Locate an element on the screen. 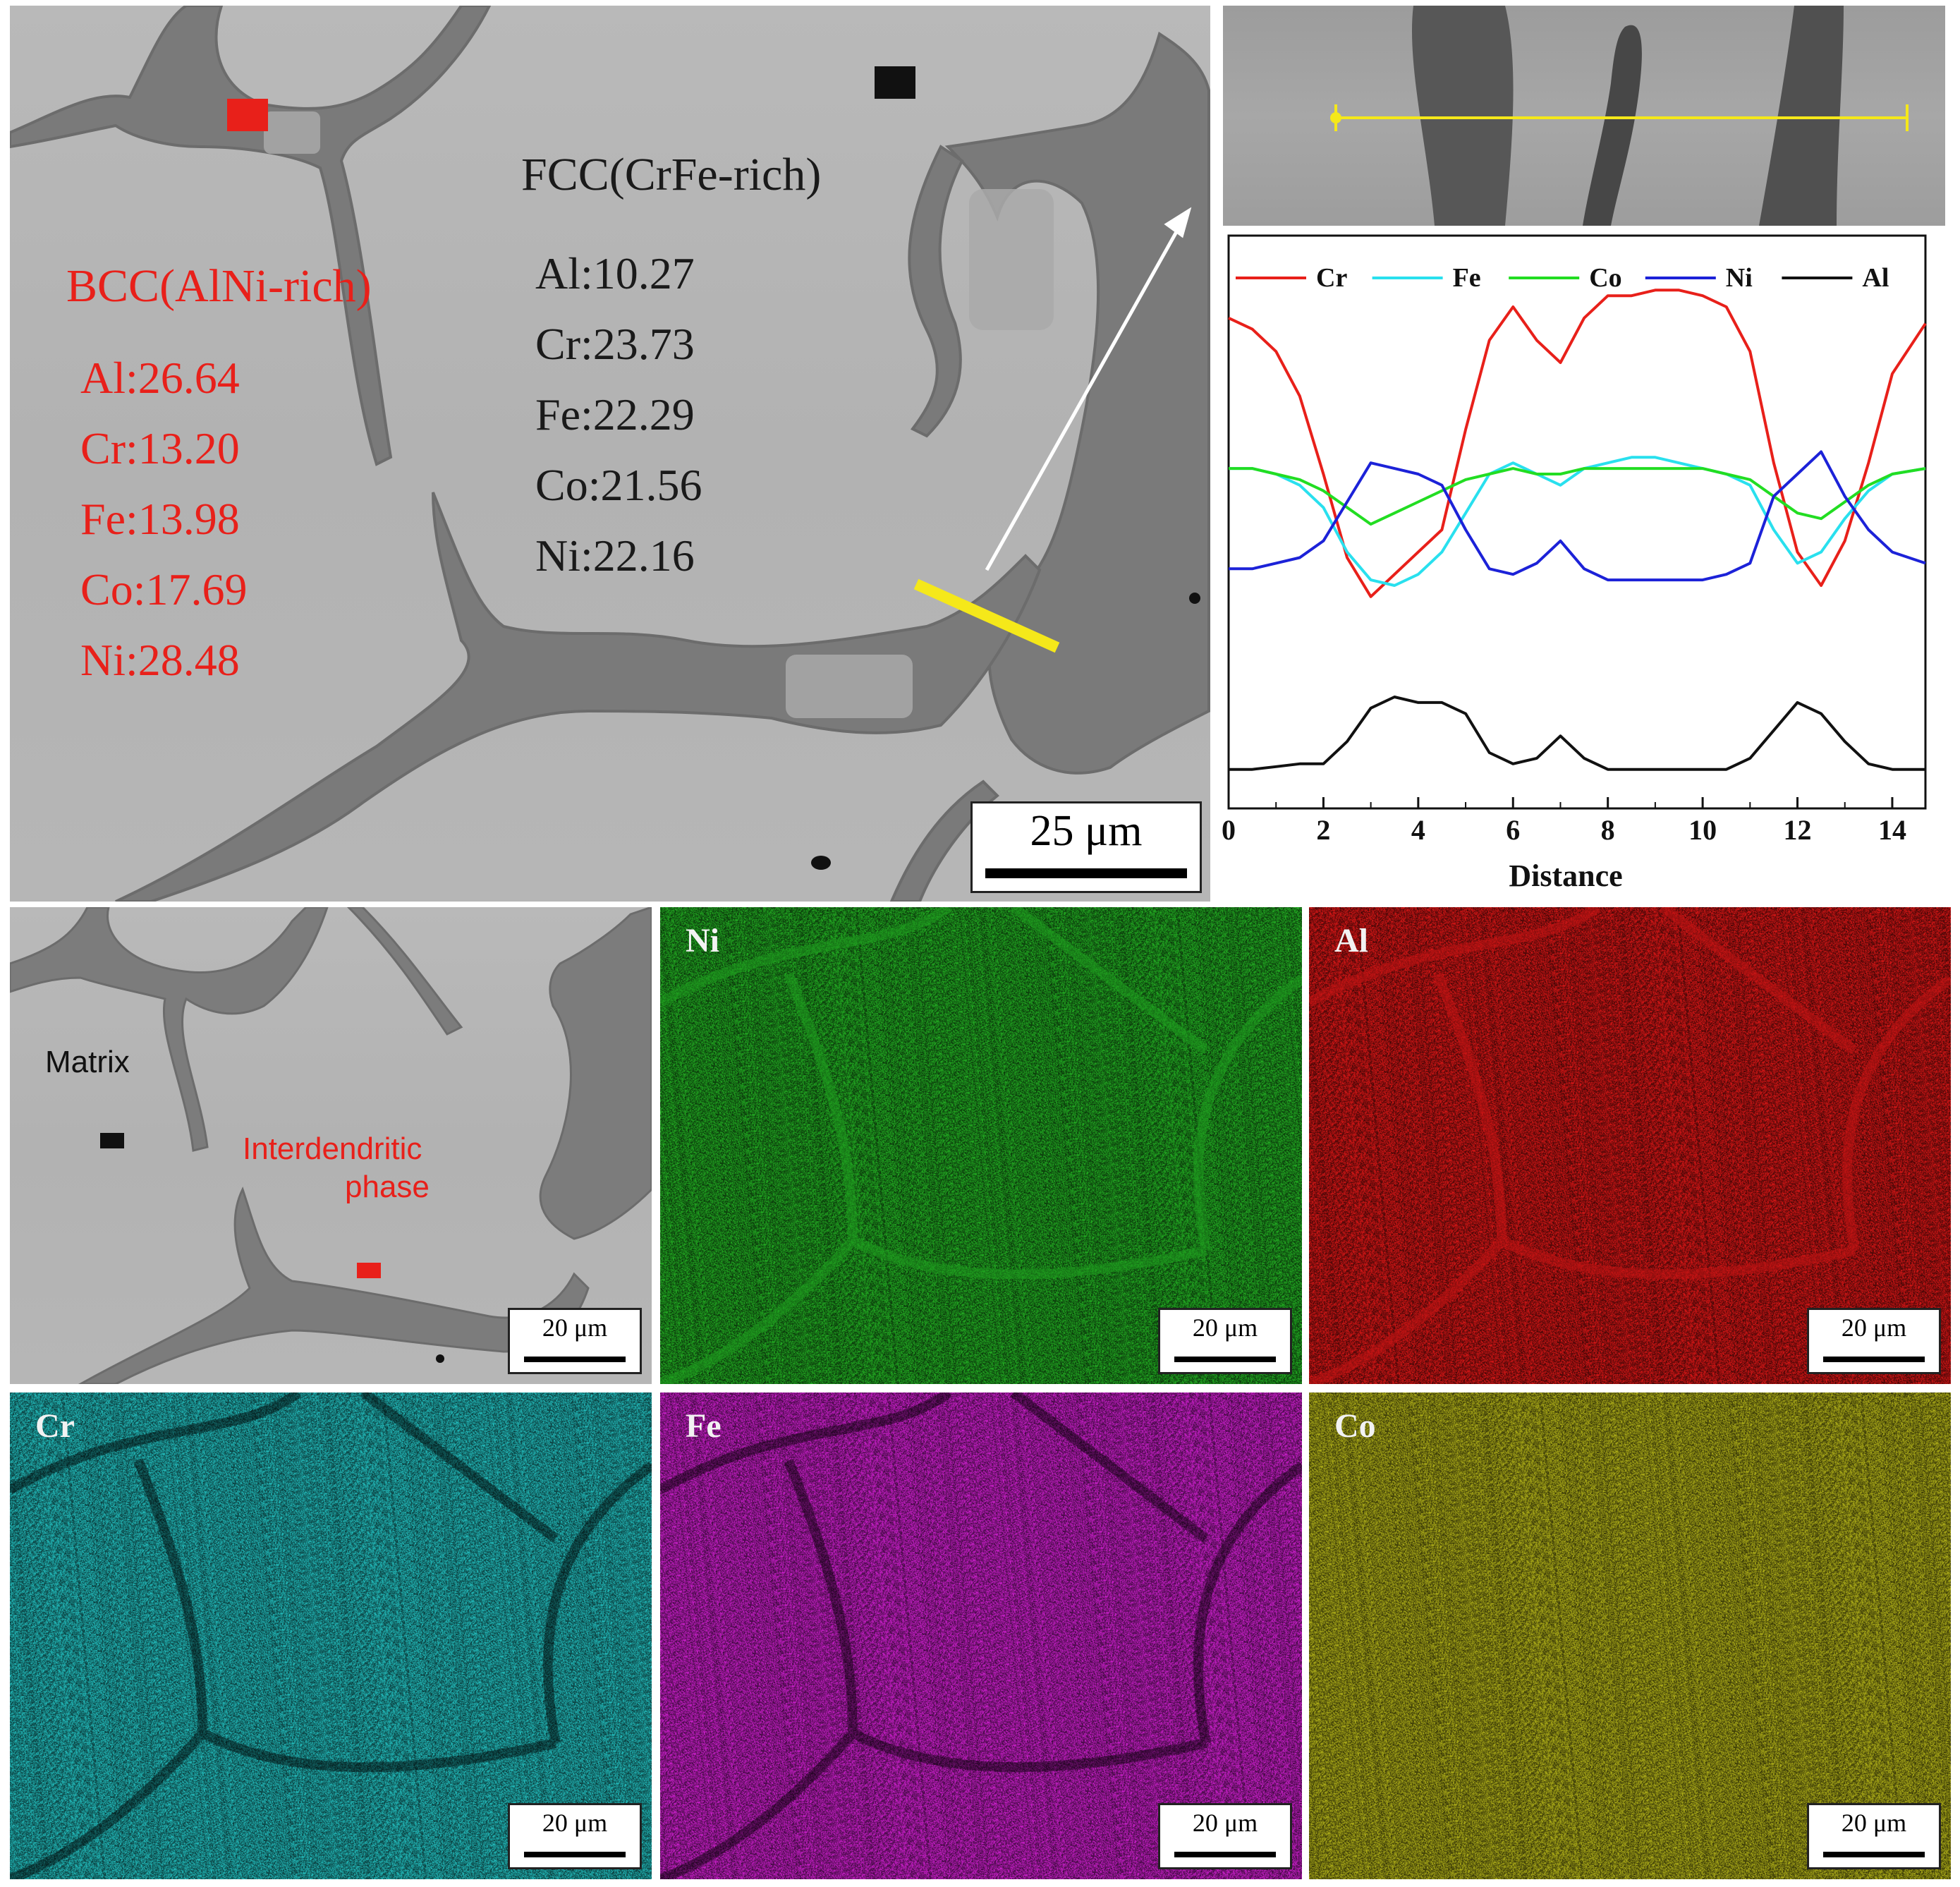 The image size is (1960, 1887). series-line-fe is located at coordinates (1578, 521).